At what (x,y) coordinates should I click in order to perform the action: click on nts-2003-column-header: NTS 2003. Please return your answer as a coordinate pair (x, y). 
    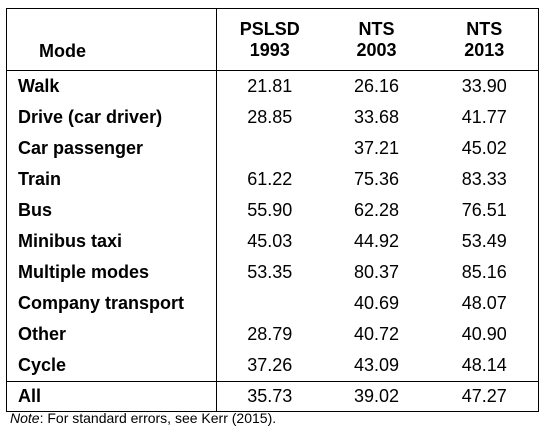
    Looking at the image, I should click on (376, 39).